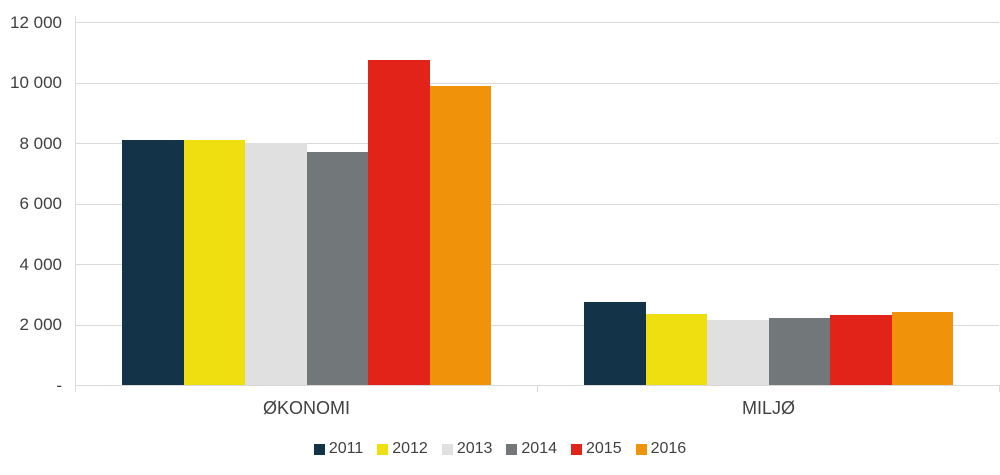 Image resolution: width=1000 pixels, height=475 pixels. I want to click on bar-miljø-2016, so click(922, 348).